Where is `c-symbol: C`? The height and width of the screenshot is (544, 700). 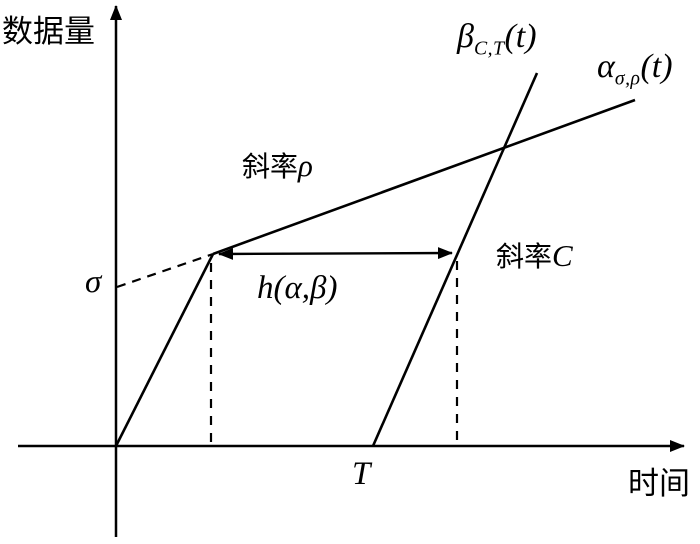 c-symbol: C is located at coordinates (562, 255).